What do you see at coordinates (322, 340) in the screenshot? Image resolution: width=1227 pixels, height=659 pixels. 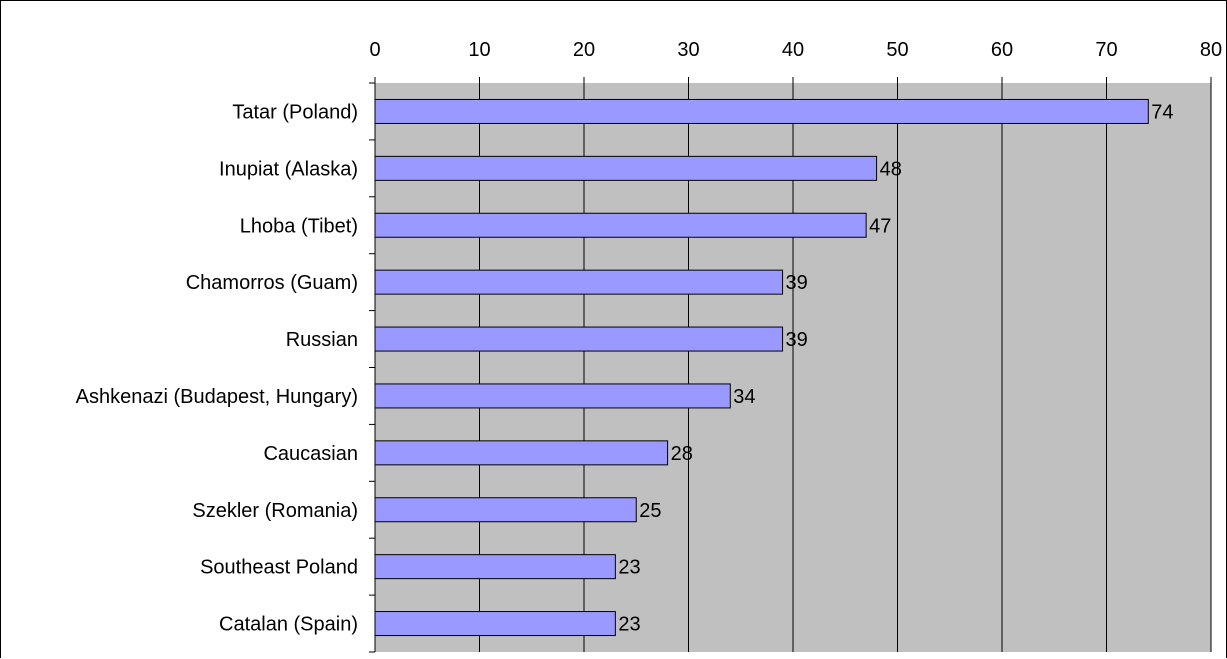 I see `category-label: Russian` at bounding box center [322, 340].